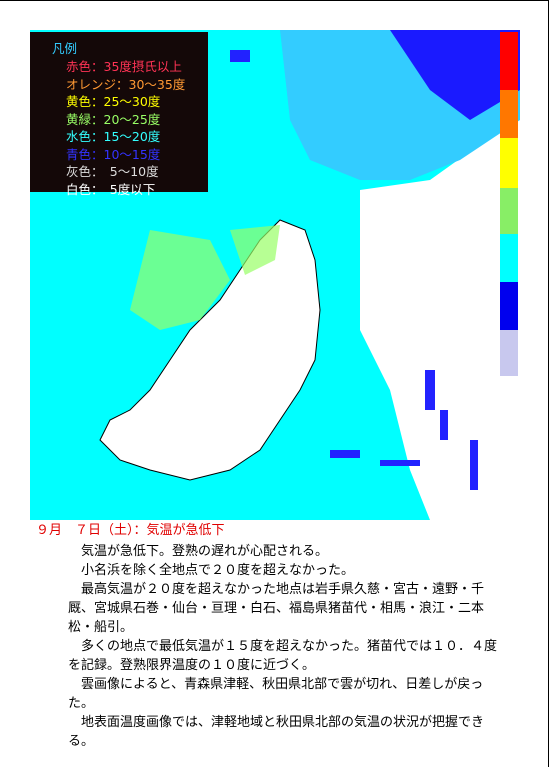  I want to click on bar-blue, so click(509, 306).